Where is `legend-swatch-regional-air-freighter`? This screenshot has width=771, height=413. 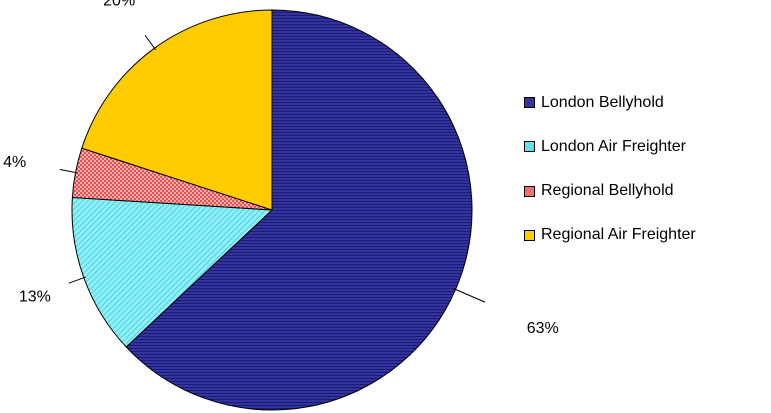 legend-swatch-regional-air-freighter is located at coordinates (529, 235).